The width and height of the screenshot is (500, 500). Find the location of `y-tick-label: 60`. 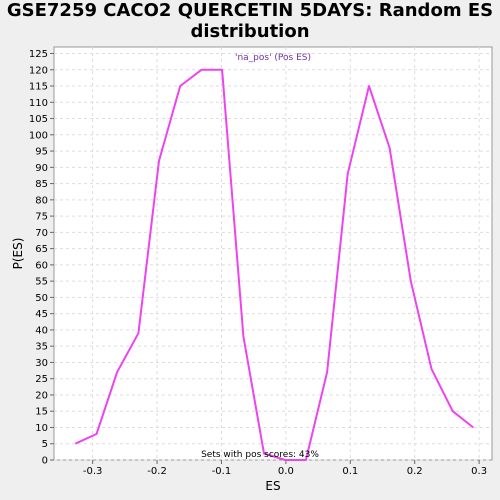

y-tick-label: 60 is located at coordinates (41, 265).